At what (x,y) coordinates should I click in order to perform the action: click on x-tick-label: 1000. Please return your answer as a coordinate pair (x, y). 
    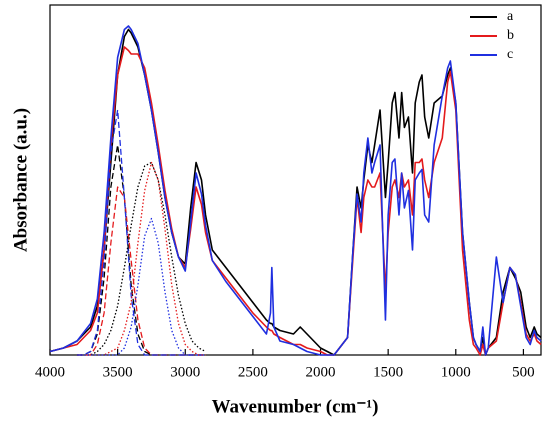
    Looking at the image, I should click on (456, 372).